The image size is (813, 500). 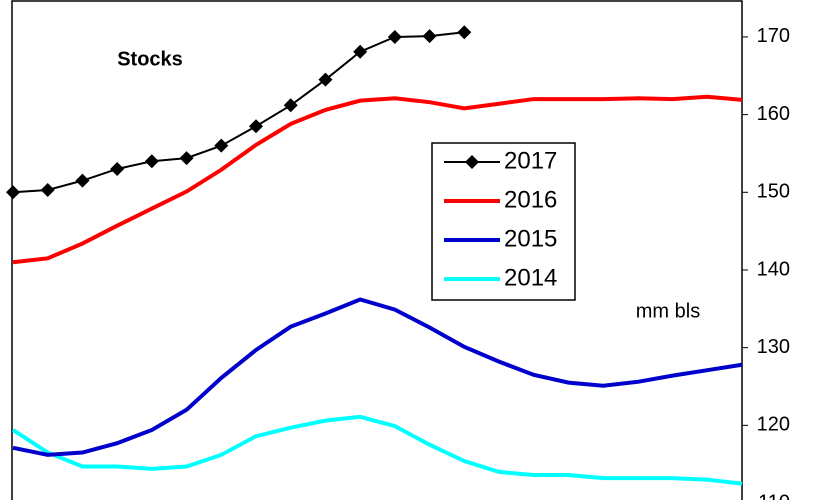 I want to click on y-tick-label: 160, so click(x=773, y=114).